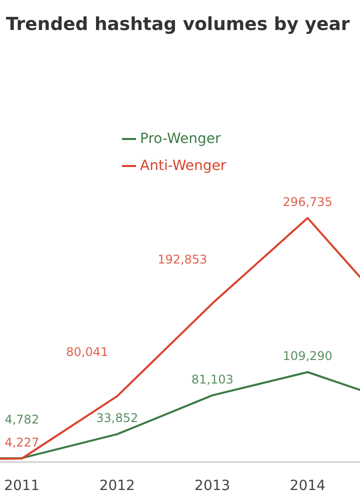 Image resolution: width=360 pixels, height=500 pixels. What do you see at coordinates (183, 166) in the screenshot?
I see `legend-label: Anti-Wenger` at bounding box center [183, 166].